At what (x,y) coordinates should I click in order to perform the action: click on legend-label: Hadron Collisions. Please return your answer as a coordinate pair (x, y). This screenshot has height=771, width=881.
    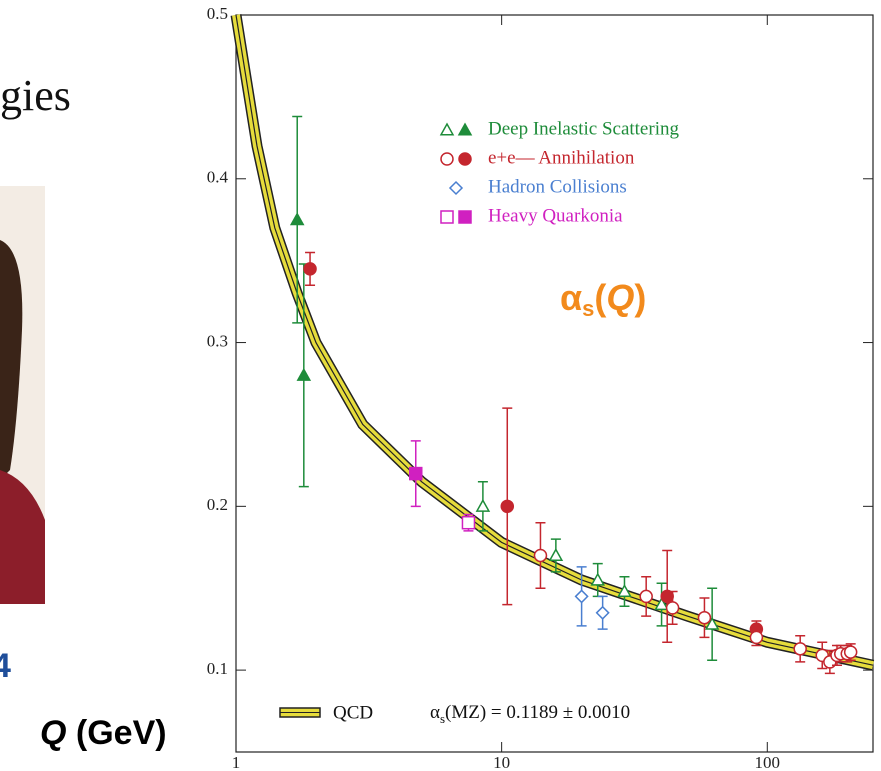
    Looking at the image, I should click on (557, 186).